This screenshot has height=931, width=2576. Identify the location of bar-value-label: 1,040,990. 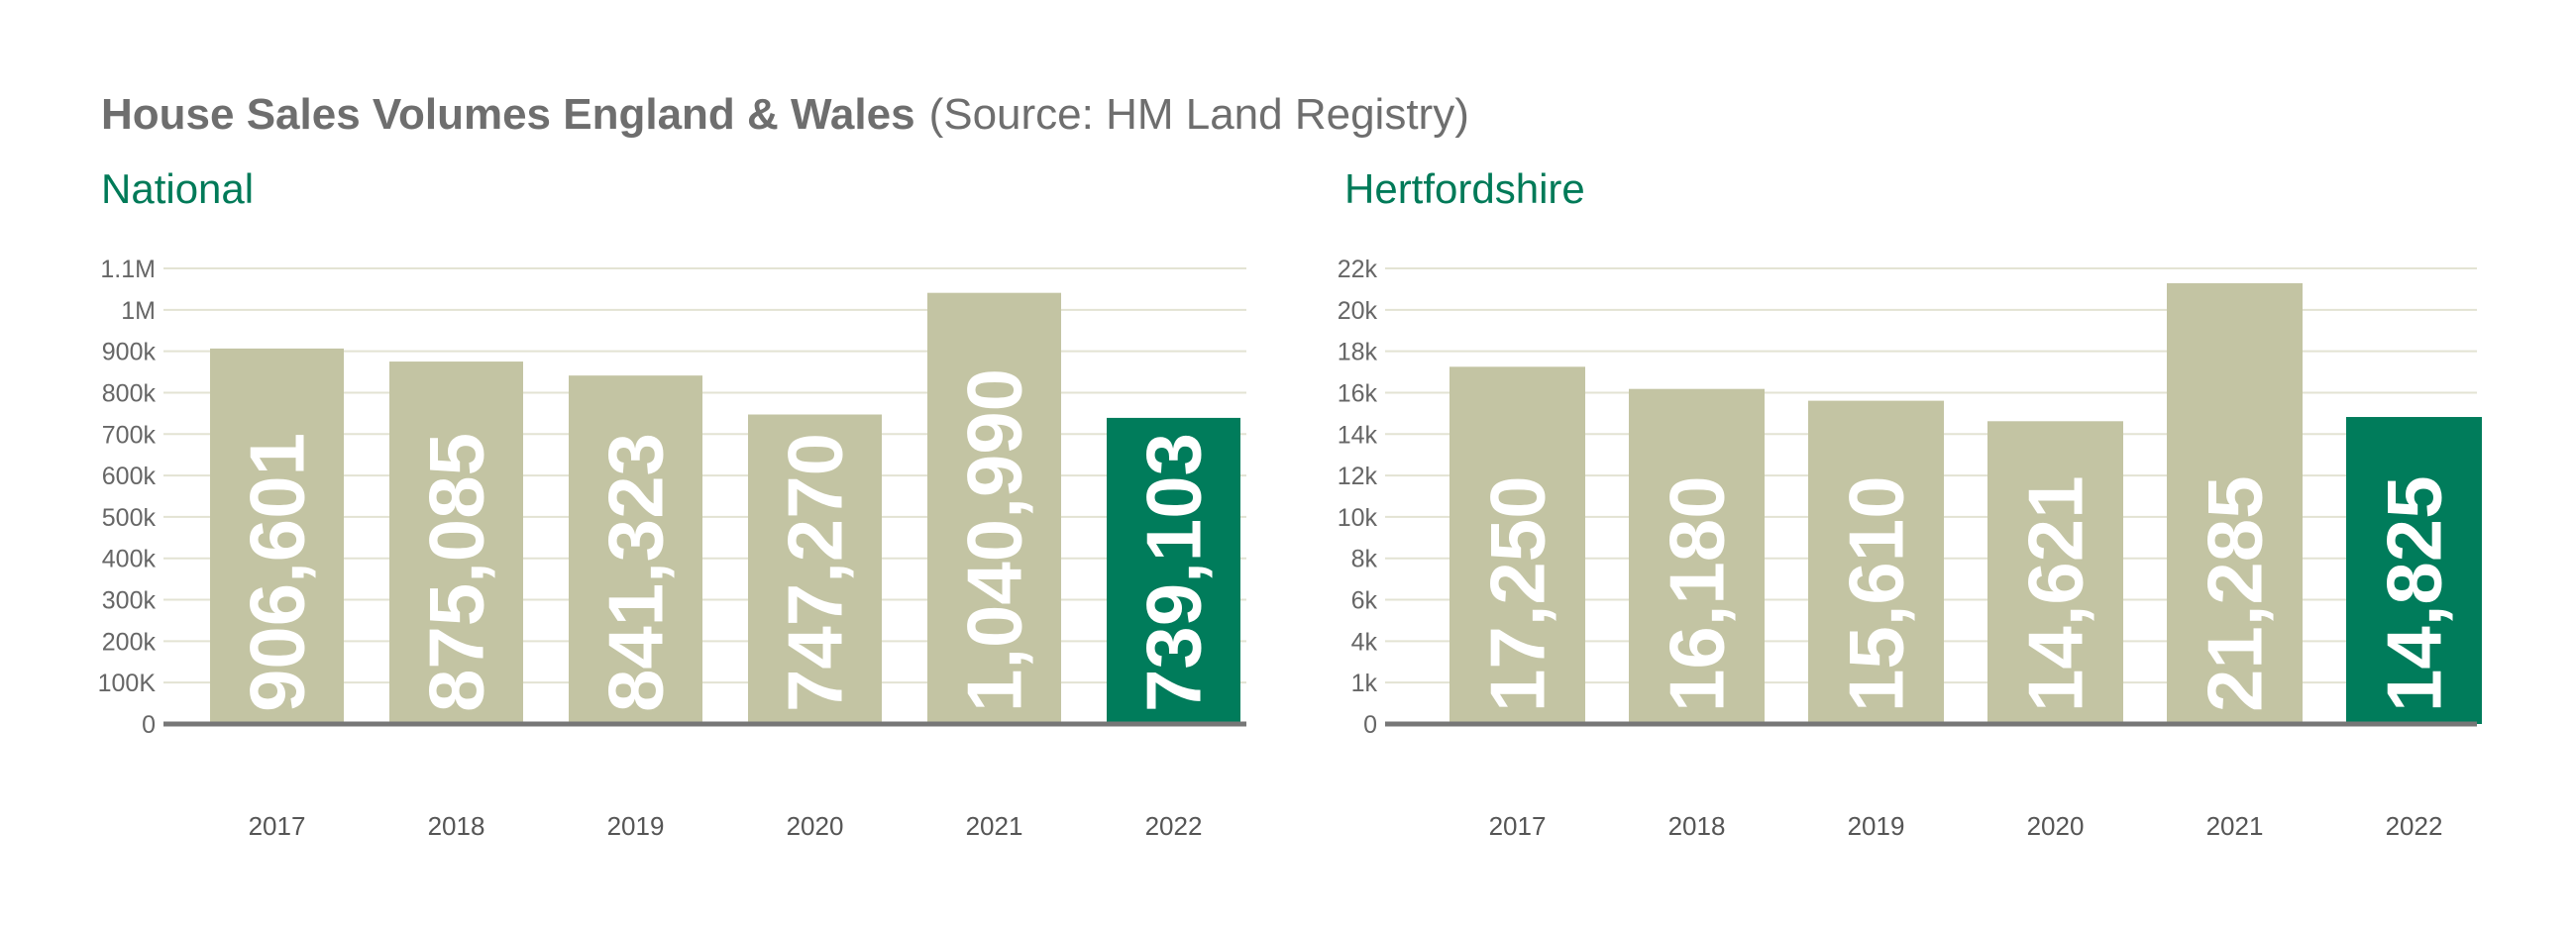
(995, 540).